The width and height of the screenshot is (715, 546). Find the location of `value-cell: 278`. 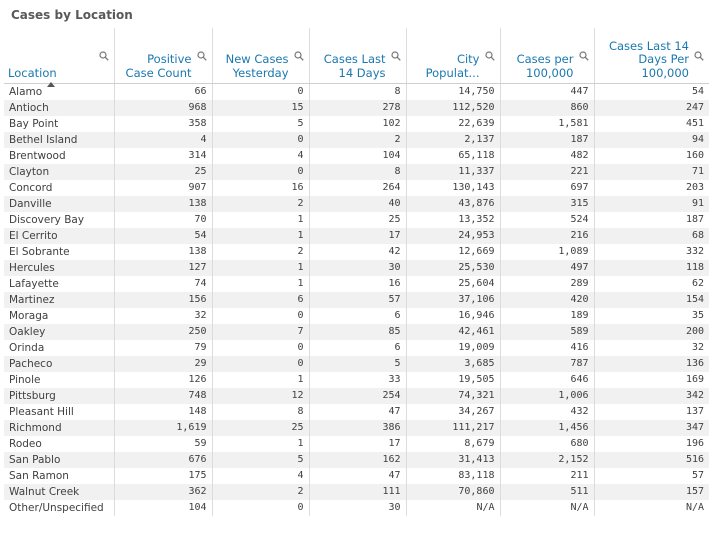

value-cell: 278 is located at coordinates (358, 108).